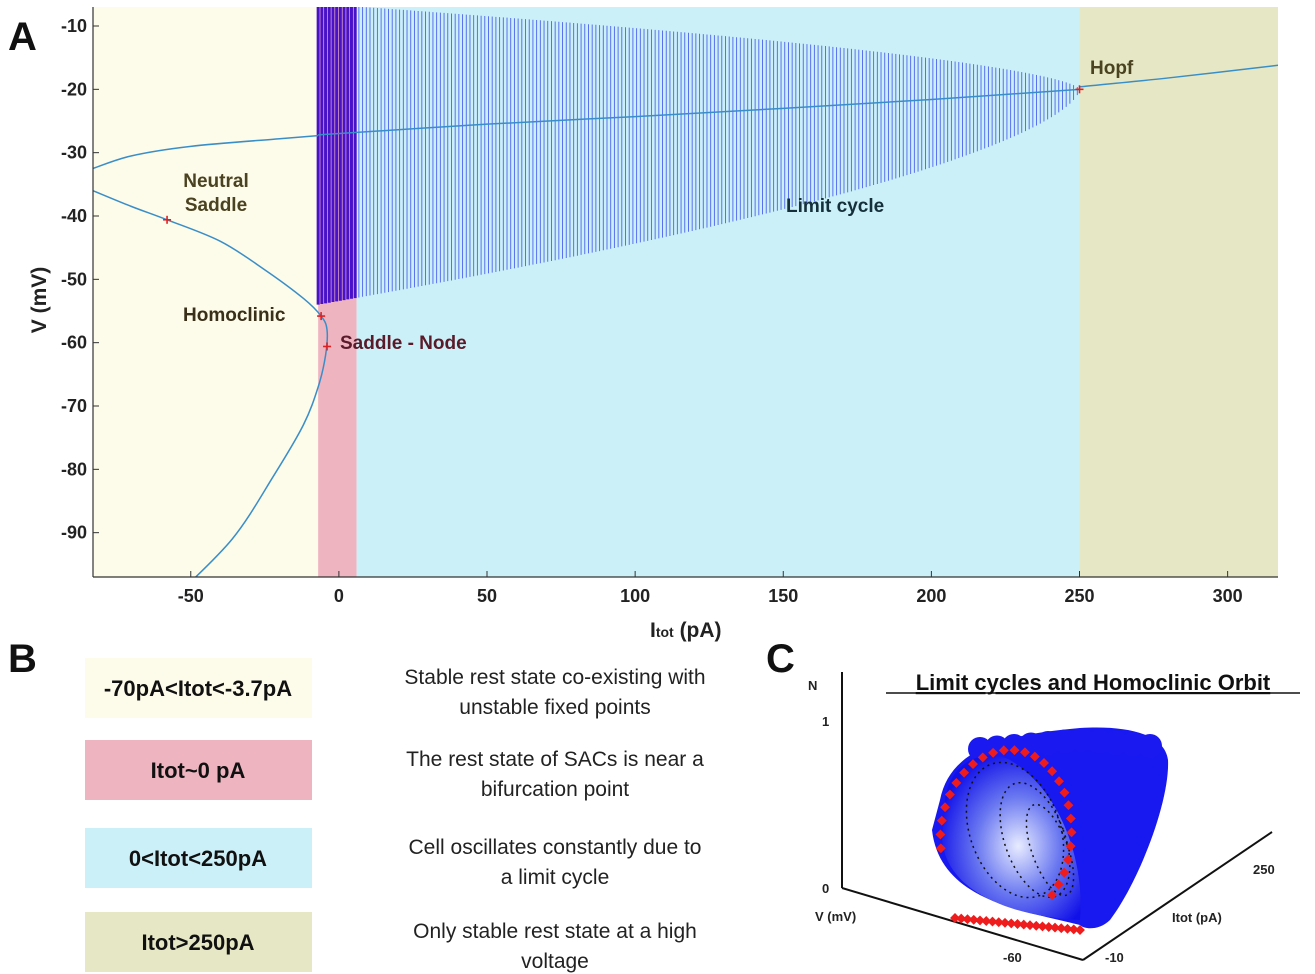 The width and height of the screenshot is (1315, 974). Describe the element at coordinates (74, 89) in the screenshot. I see `y-tick-label: -20` at that location.